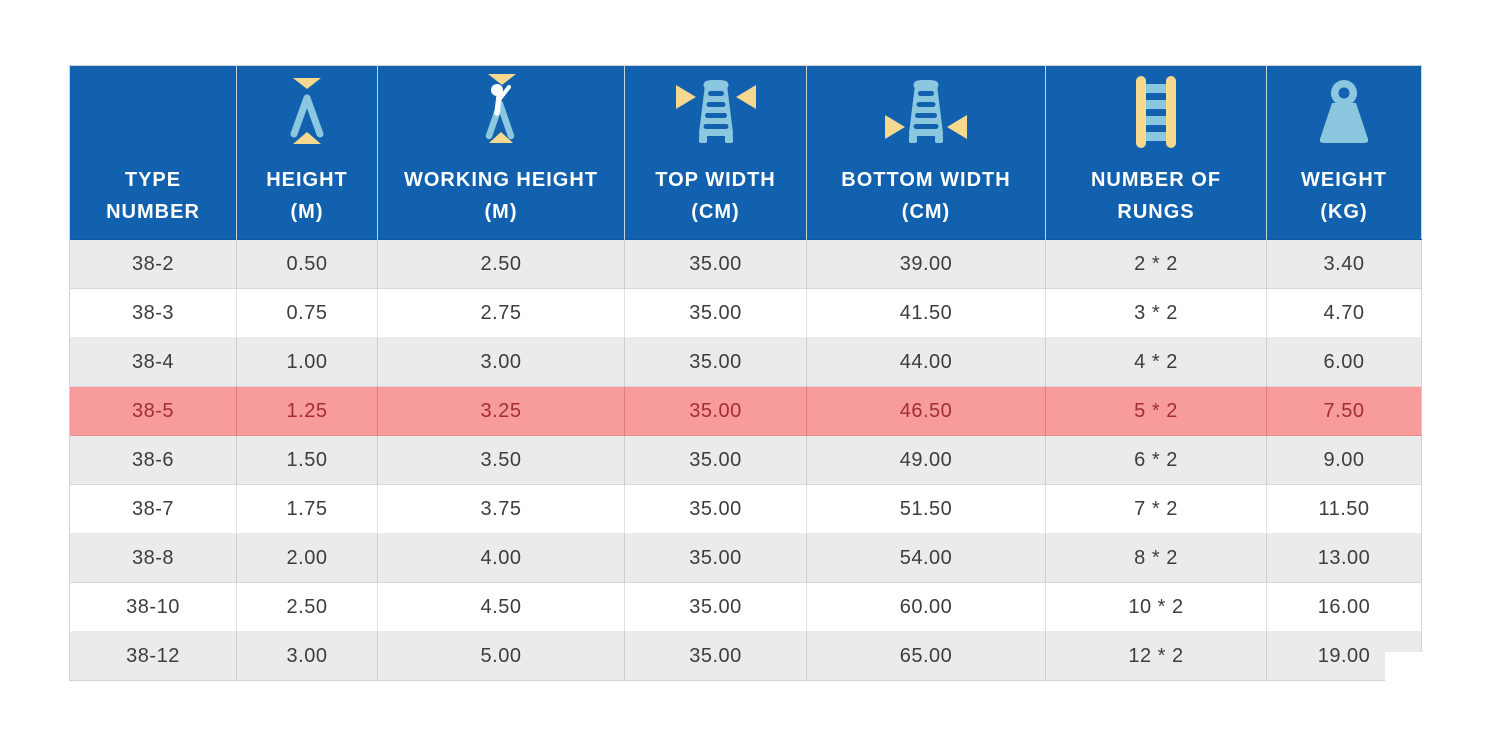  What do you see at coordinates (926, 656) in the screenshot?
I see `table-cell: 65.00` at bounding box center [926, 656].